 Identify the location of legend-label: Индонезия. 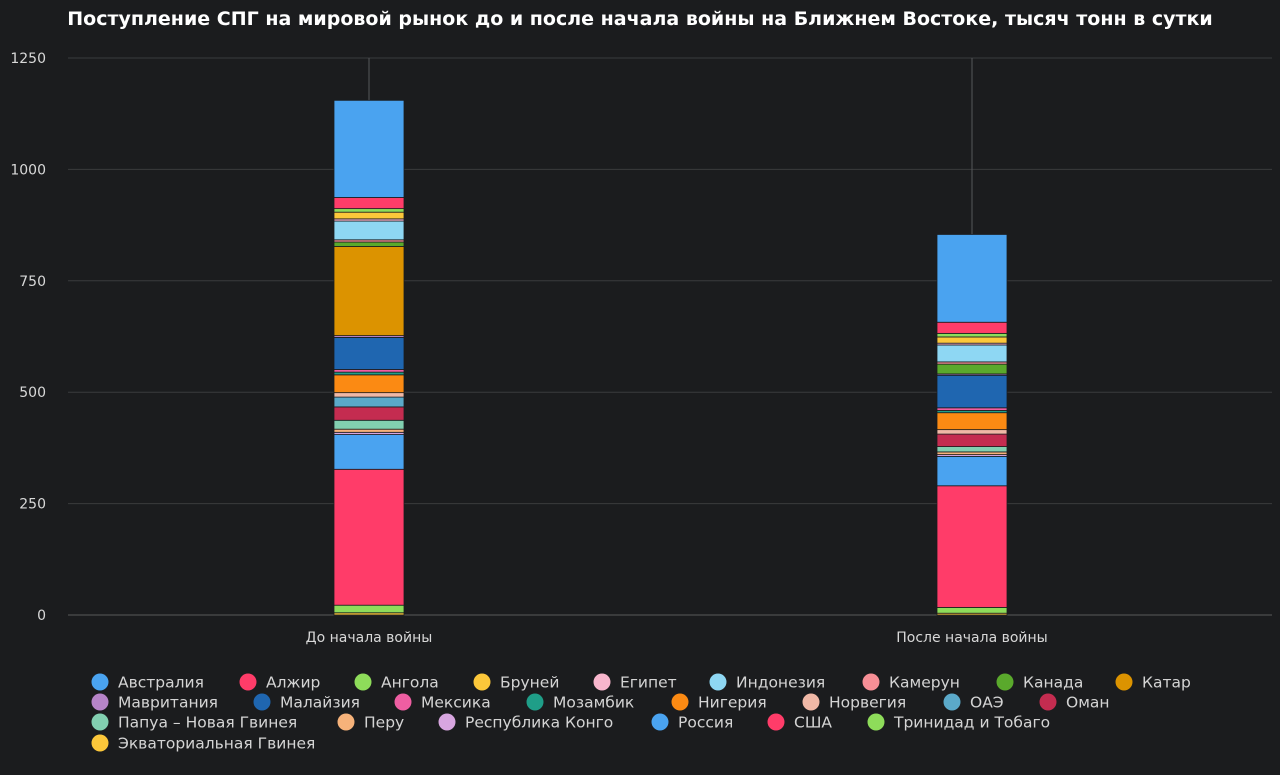
(780, 683).